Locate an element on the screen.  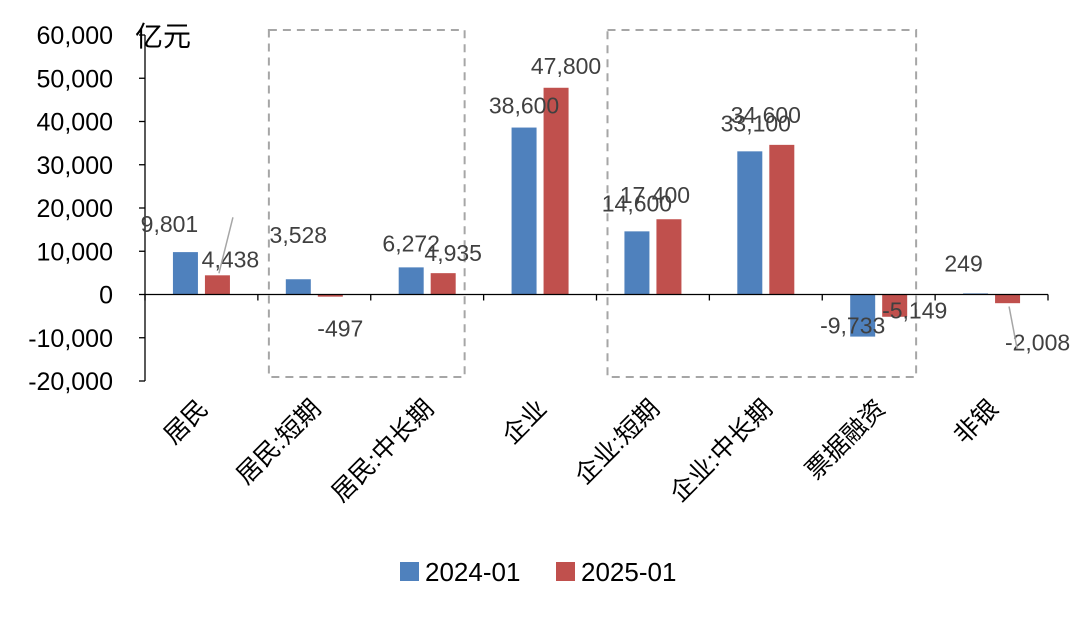
data-label: 34,600 is located at coordinates (766, 115).